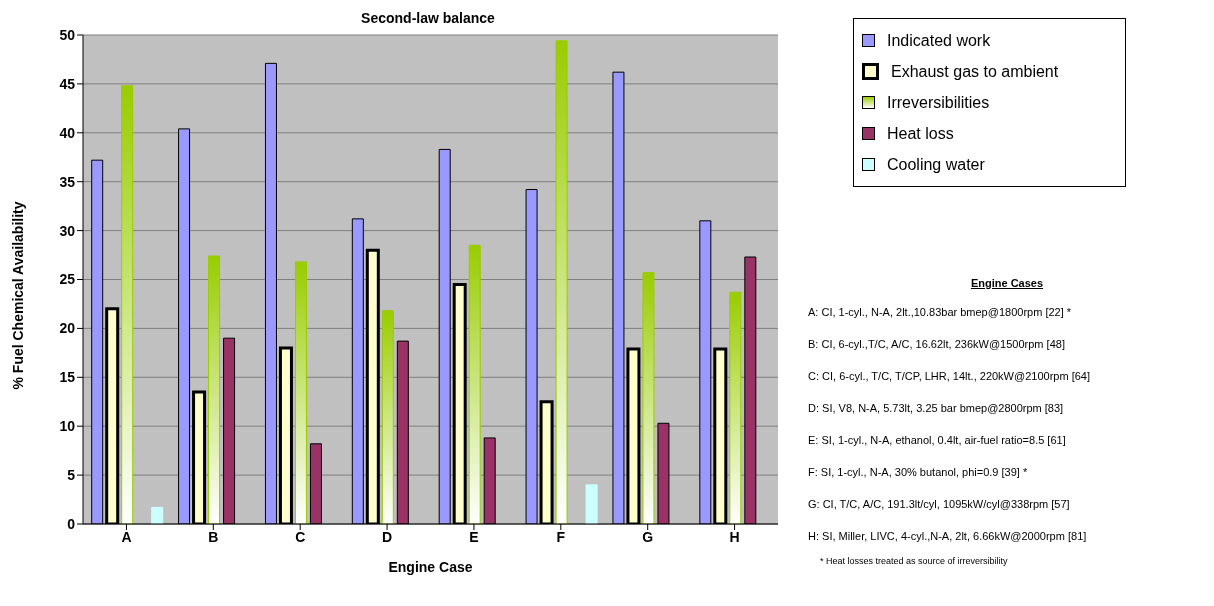 The image size is (1214, 606). I want to click on legend-label: Irreversibilities, so click(938, 102).